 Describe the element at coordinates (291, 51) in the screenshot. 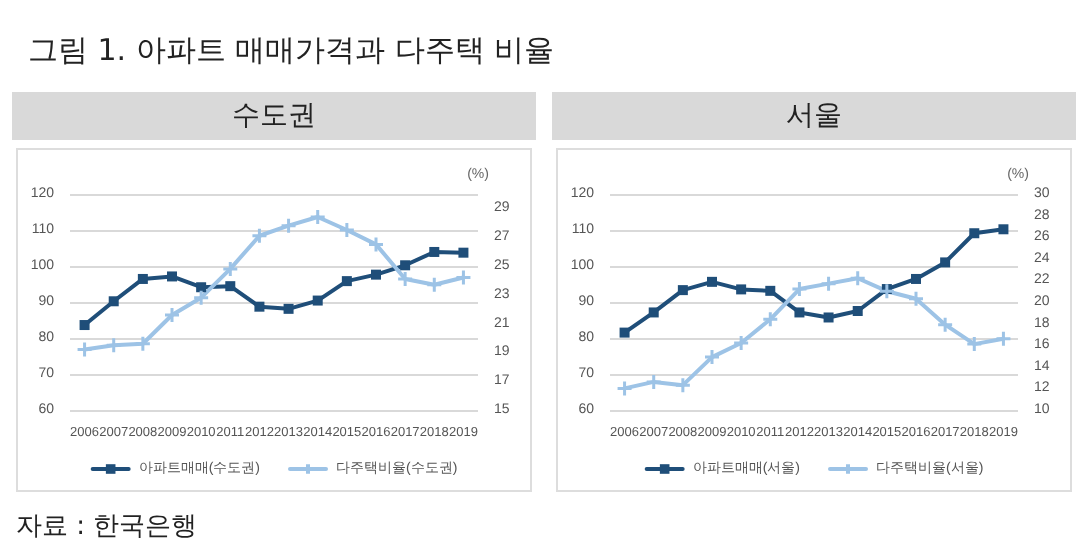

I see `caption: 그림 1. 아파트 매매가격과 다주택 비율` at that location.